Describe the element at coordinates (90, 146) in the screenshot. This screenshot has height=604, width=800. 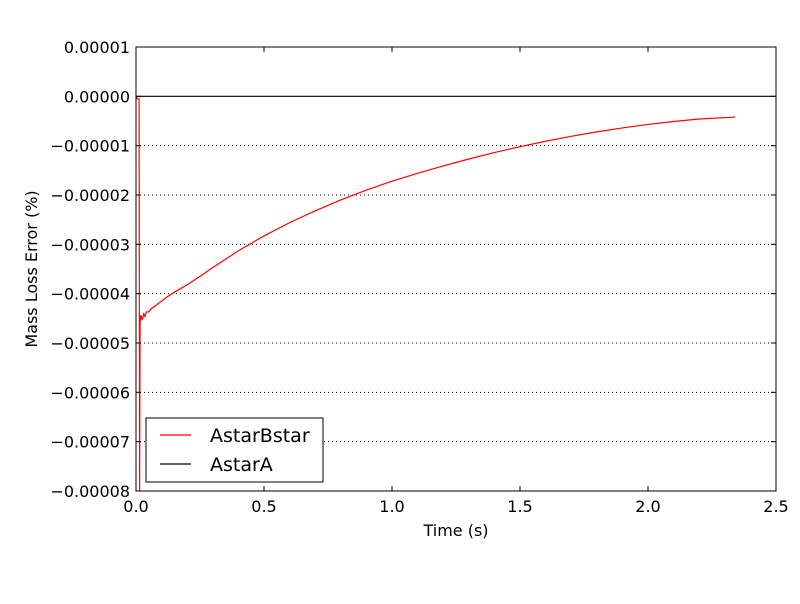
I see `y-tick-label: −0.00001` at that location.